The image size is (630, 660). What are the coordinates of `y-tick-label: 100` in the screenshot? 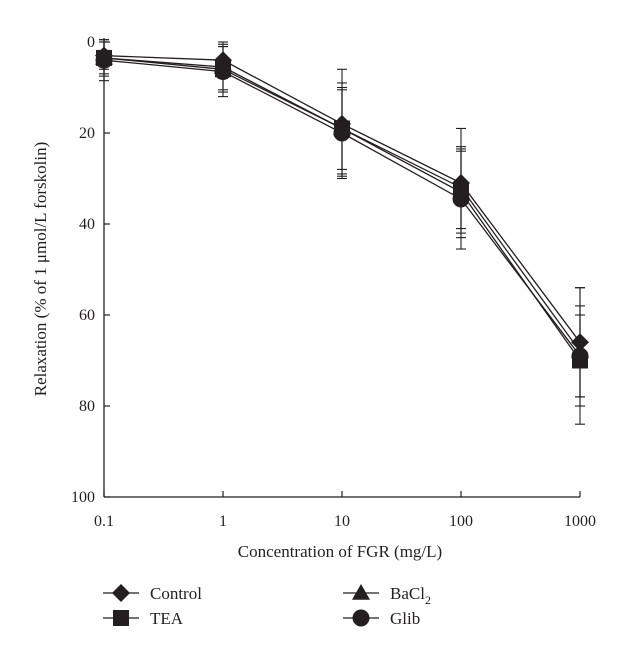 It's located at (83, 497).